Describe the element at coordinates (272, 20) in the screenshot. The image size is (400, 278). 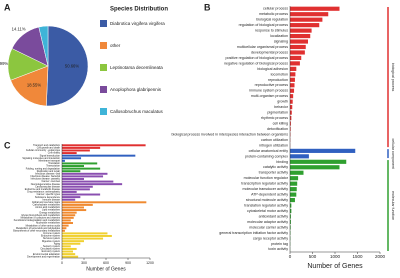
I see `category-label: biological regulation` at that location.